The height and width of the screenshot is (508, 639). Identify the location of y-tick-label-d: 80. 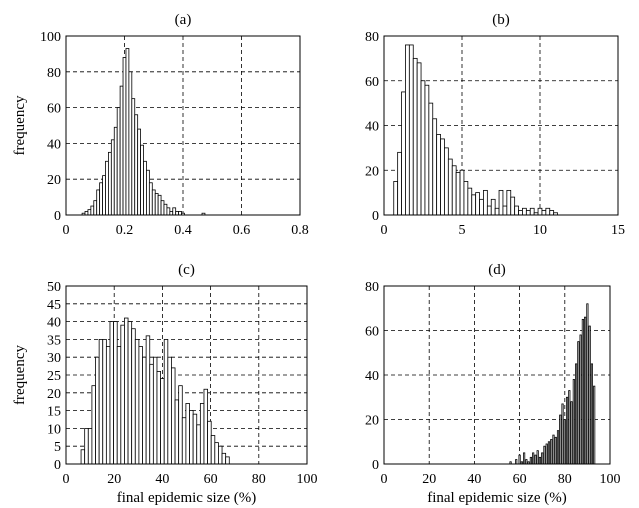
(372, 287).